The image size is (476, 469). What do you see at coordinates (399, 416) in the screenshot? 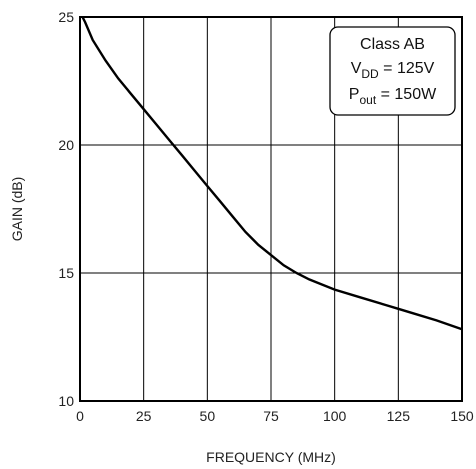
I see `x-tick-label-5: 125` at bounding box center [399, 416].